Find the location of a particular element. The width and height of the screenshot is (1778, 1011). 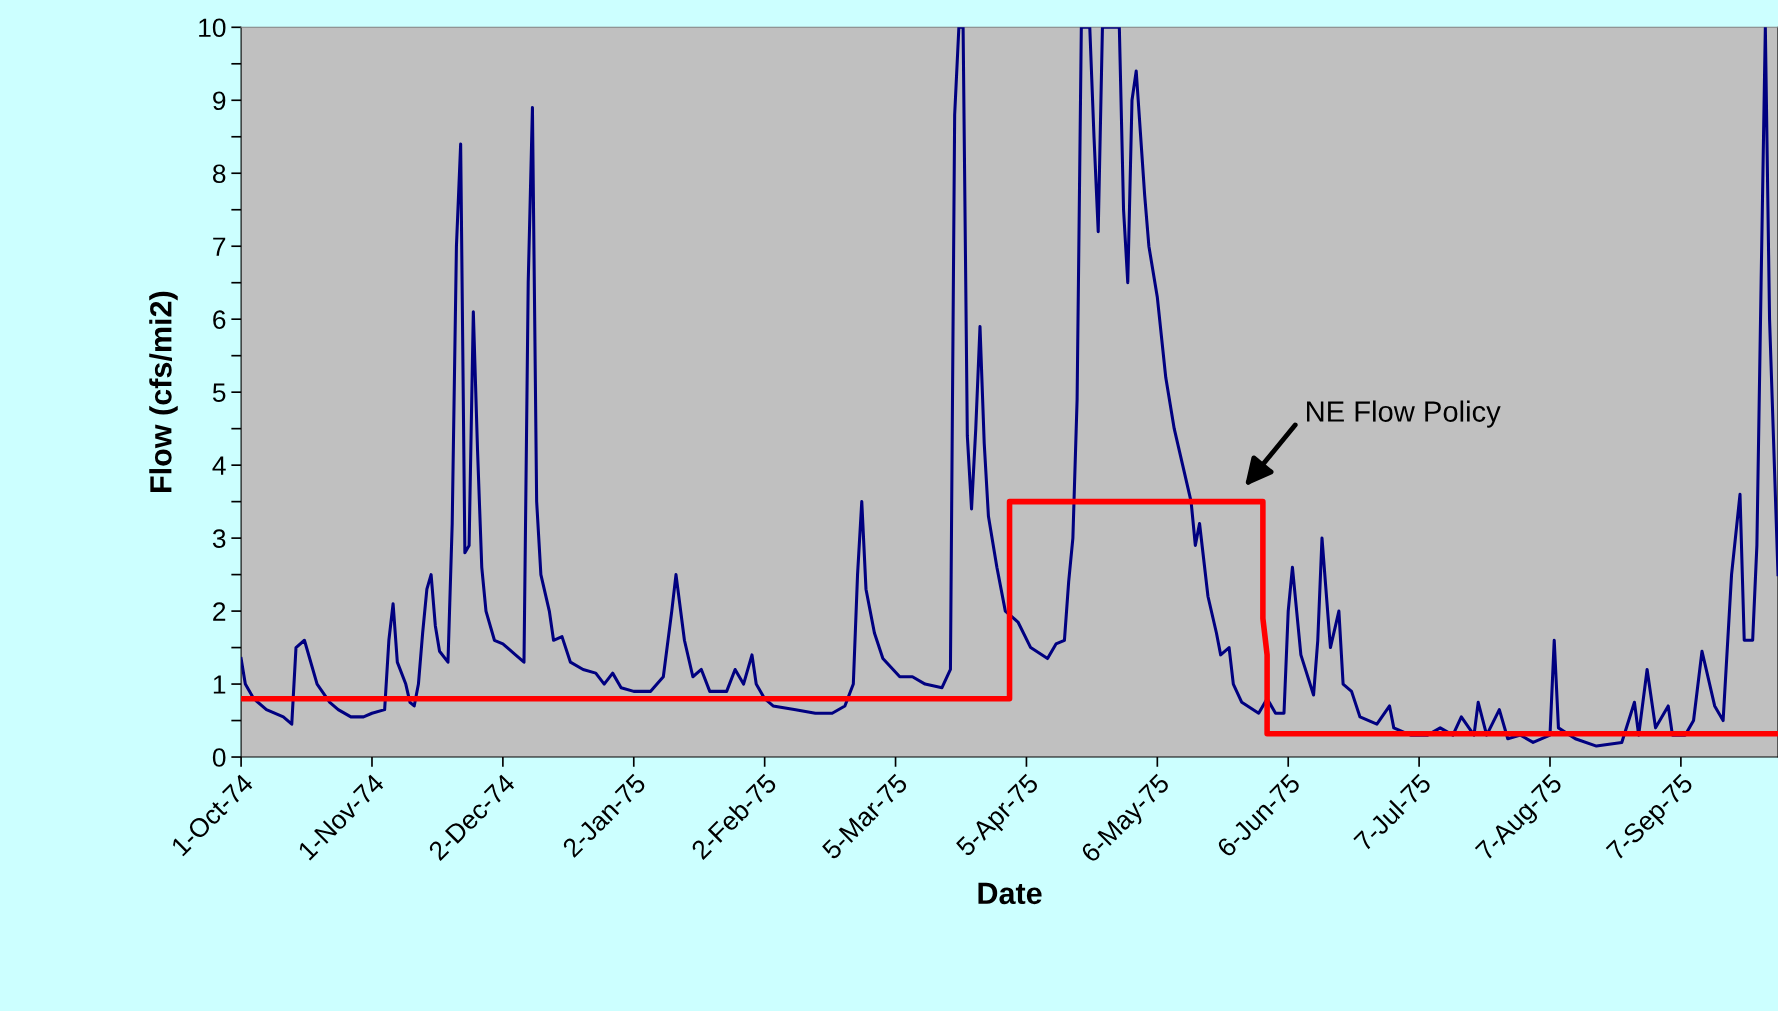

y-tick-label: 0 is located at coordinates (219, 757).